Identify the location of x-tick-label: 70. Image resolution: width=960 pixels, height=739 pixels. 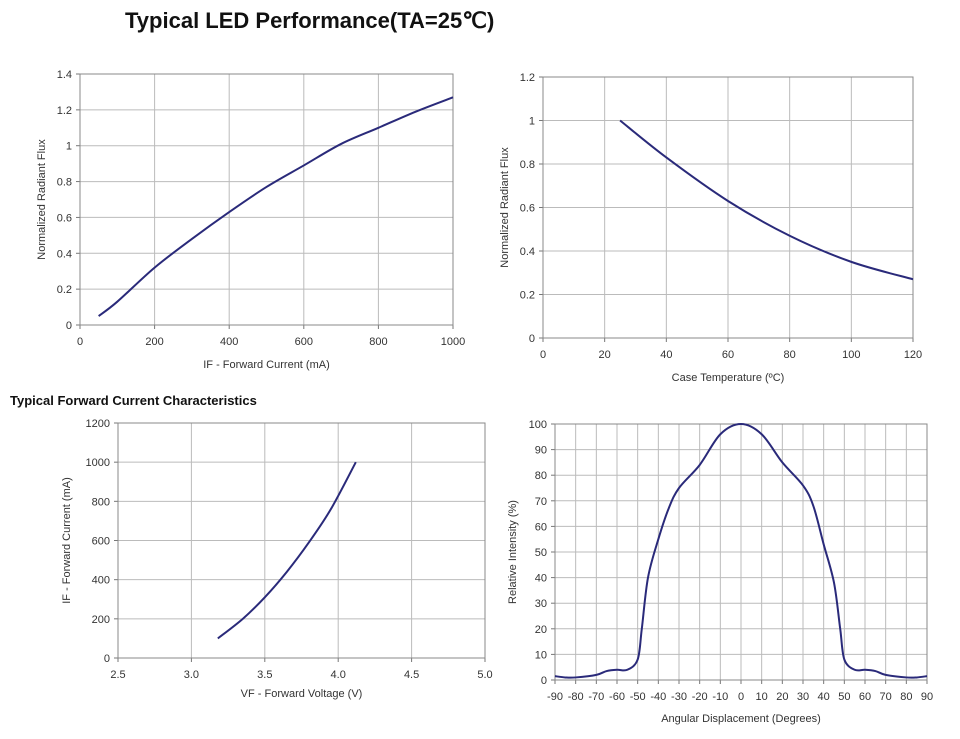
(886, 697).